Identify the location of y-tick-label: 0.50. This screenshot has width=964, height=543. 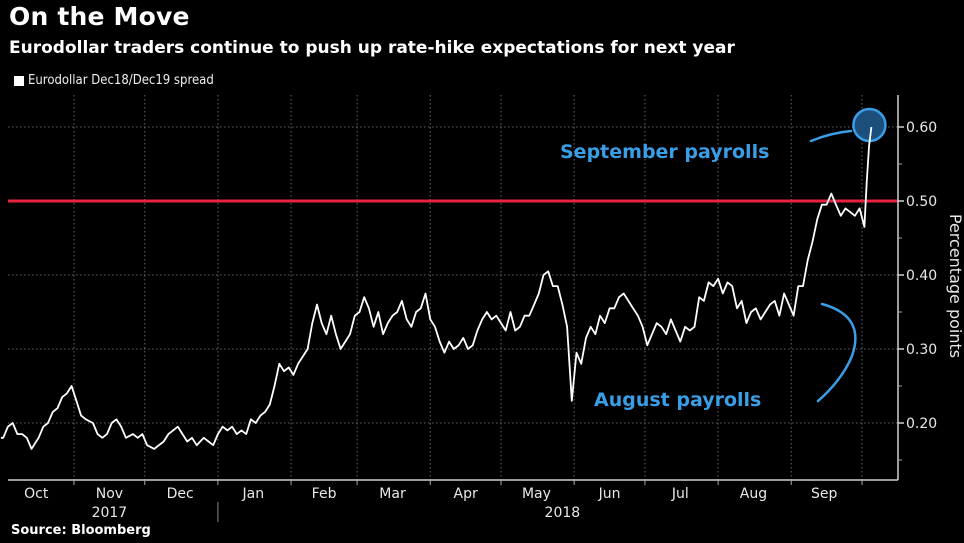
(921, 202).